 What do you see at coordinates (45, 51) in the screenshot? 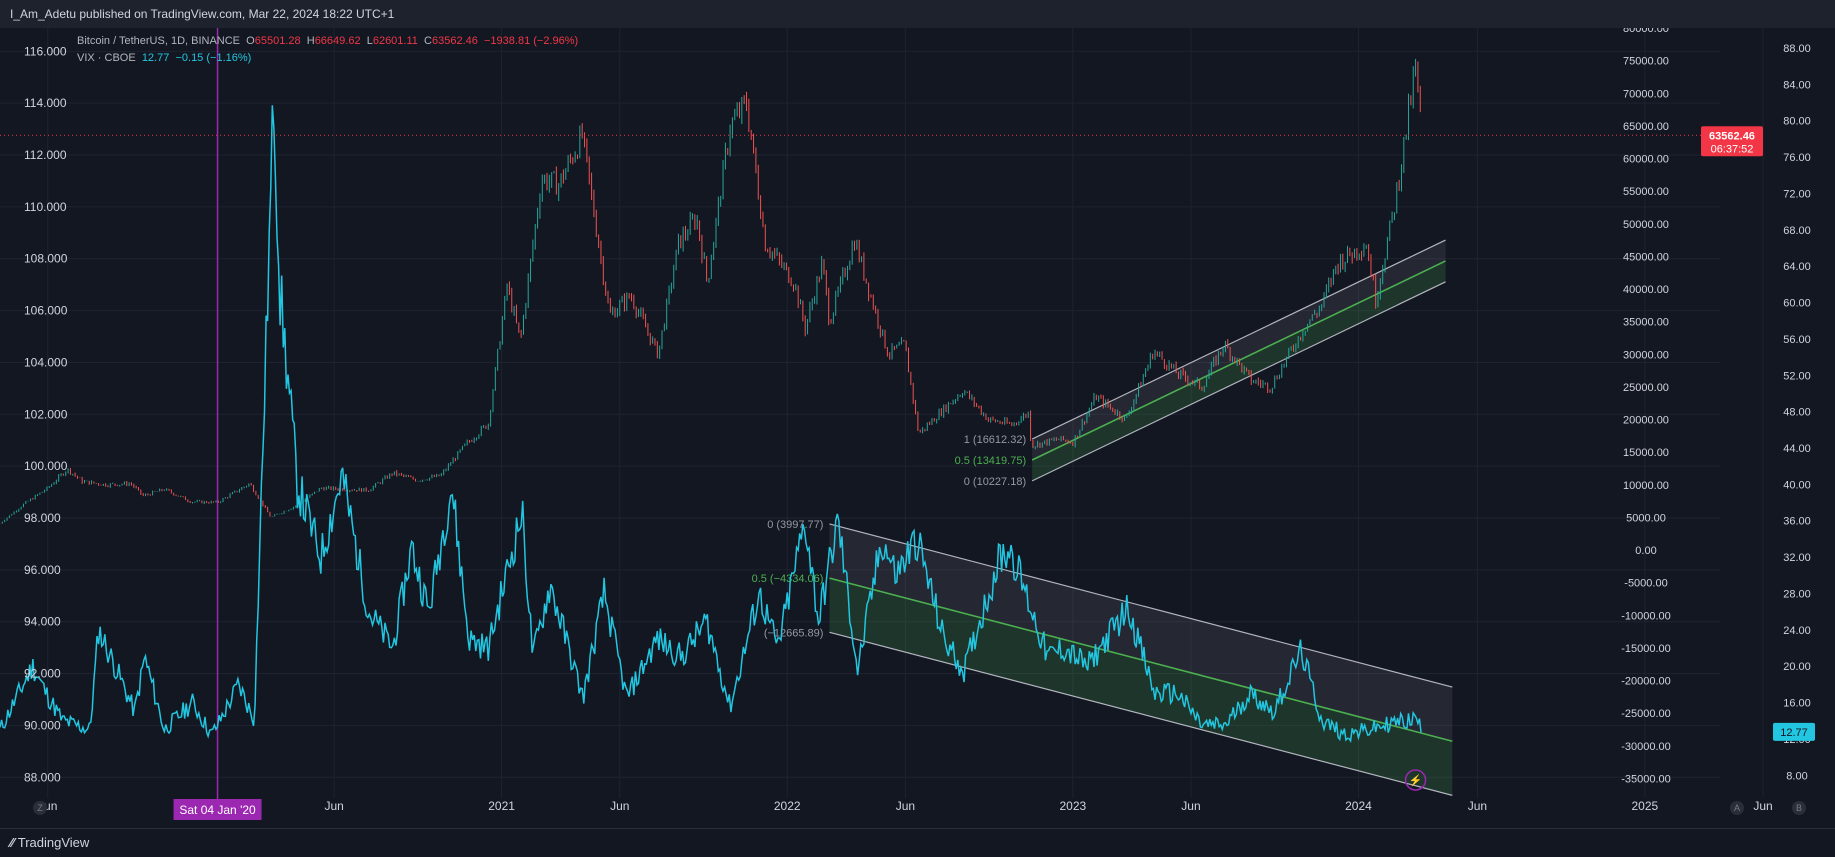
I see `left-axis-tick: 116.000` at bounding box center [45, 51].